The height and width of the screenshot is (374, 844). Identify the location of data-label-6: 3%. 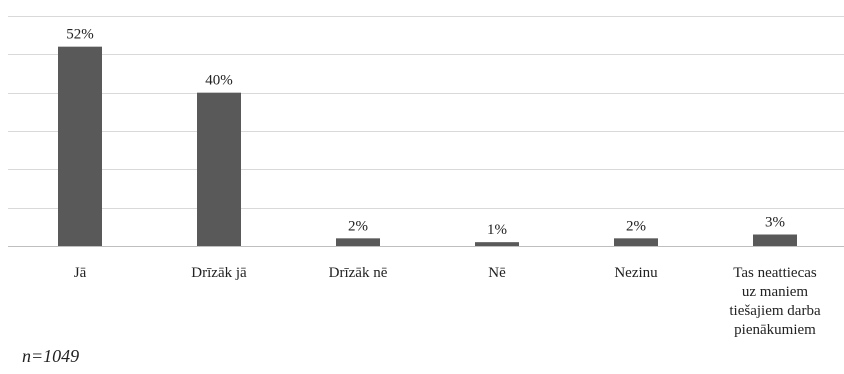
(775, 223).